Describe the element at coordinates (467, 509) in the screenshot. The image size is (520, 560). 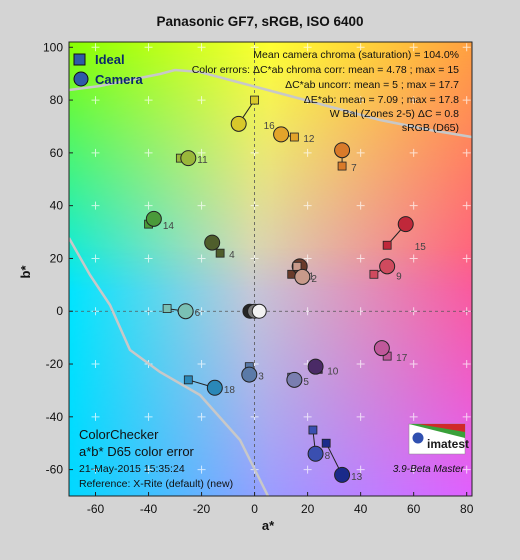
I see `x-tick-label: 80` at that location.